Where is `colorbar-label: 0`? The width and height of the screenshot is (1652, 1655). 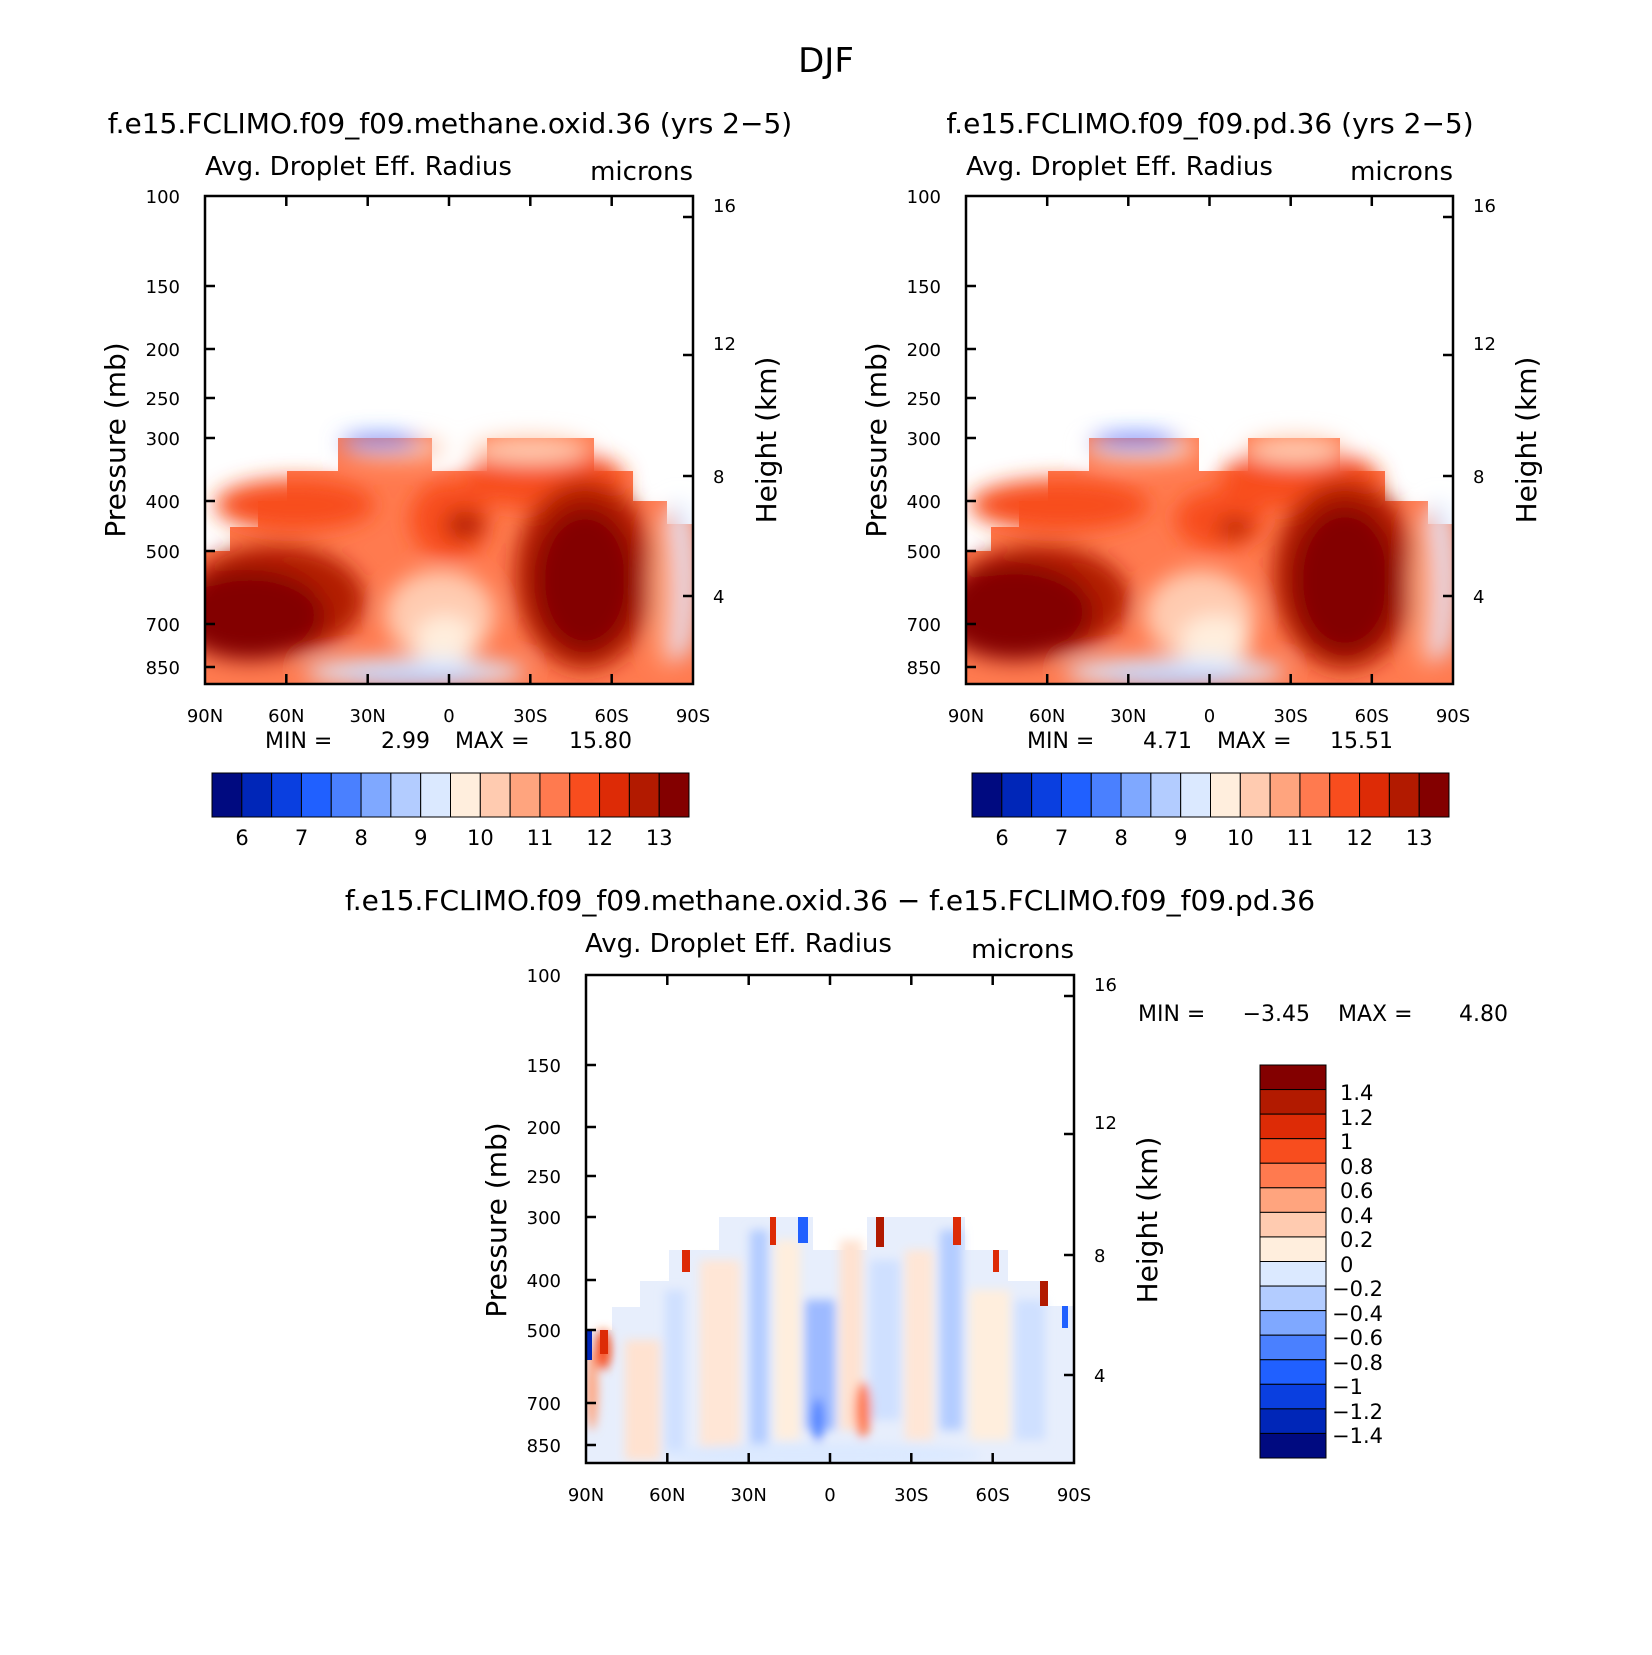 colorbar-label: 0 is located at coordinates (1346, 1265).